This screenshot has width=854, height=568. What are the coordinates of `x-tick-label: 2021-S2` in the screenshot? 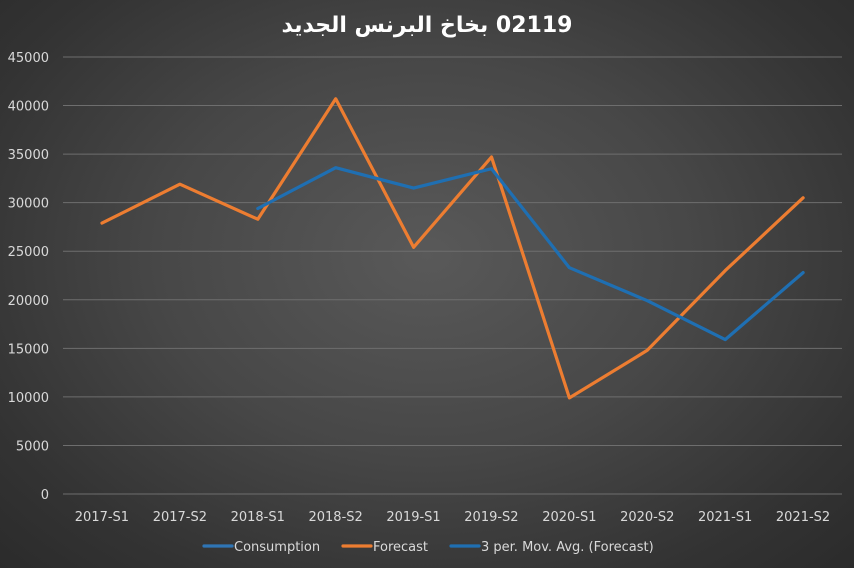 It's located at (803, 517).